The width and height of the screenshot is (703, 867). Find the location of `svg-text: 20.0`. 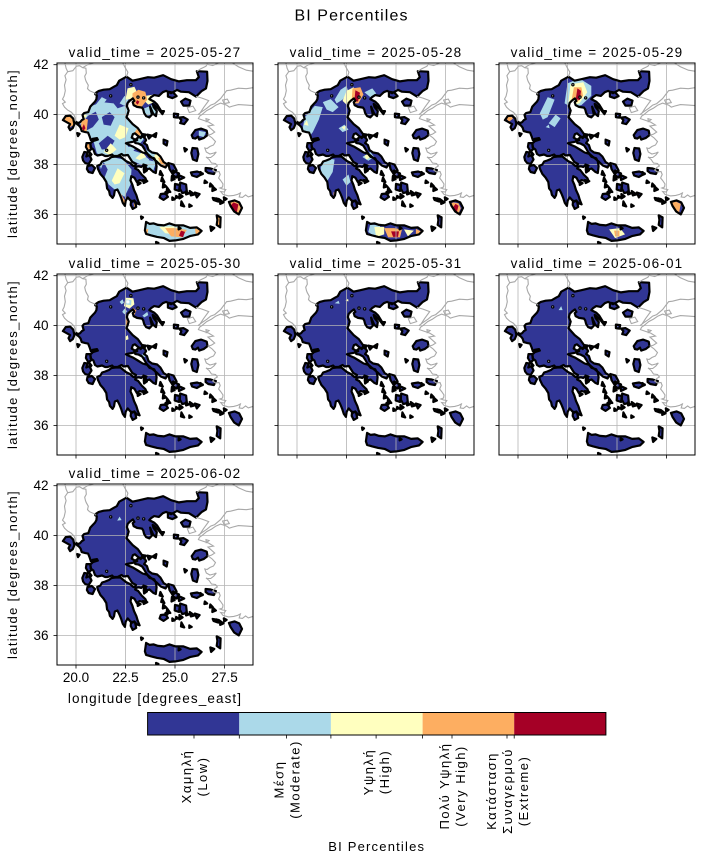

svg-text: 20.0 is located at coordinates (76, 677).